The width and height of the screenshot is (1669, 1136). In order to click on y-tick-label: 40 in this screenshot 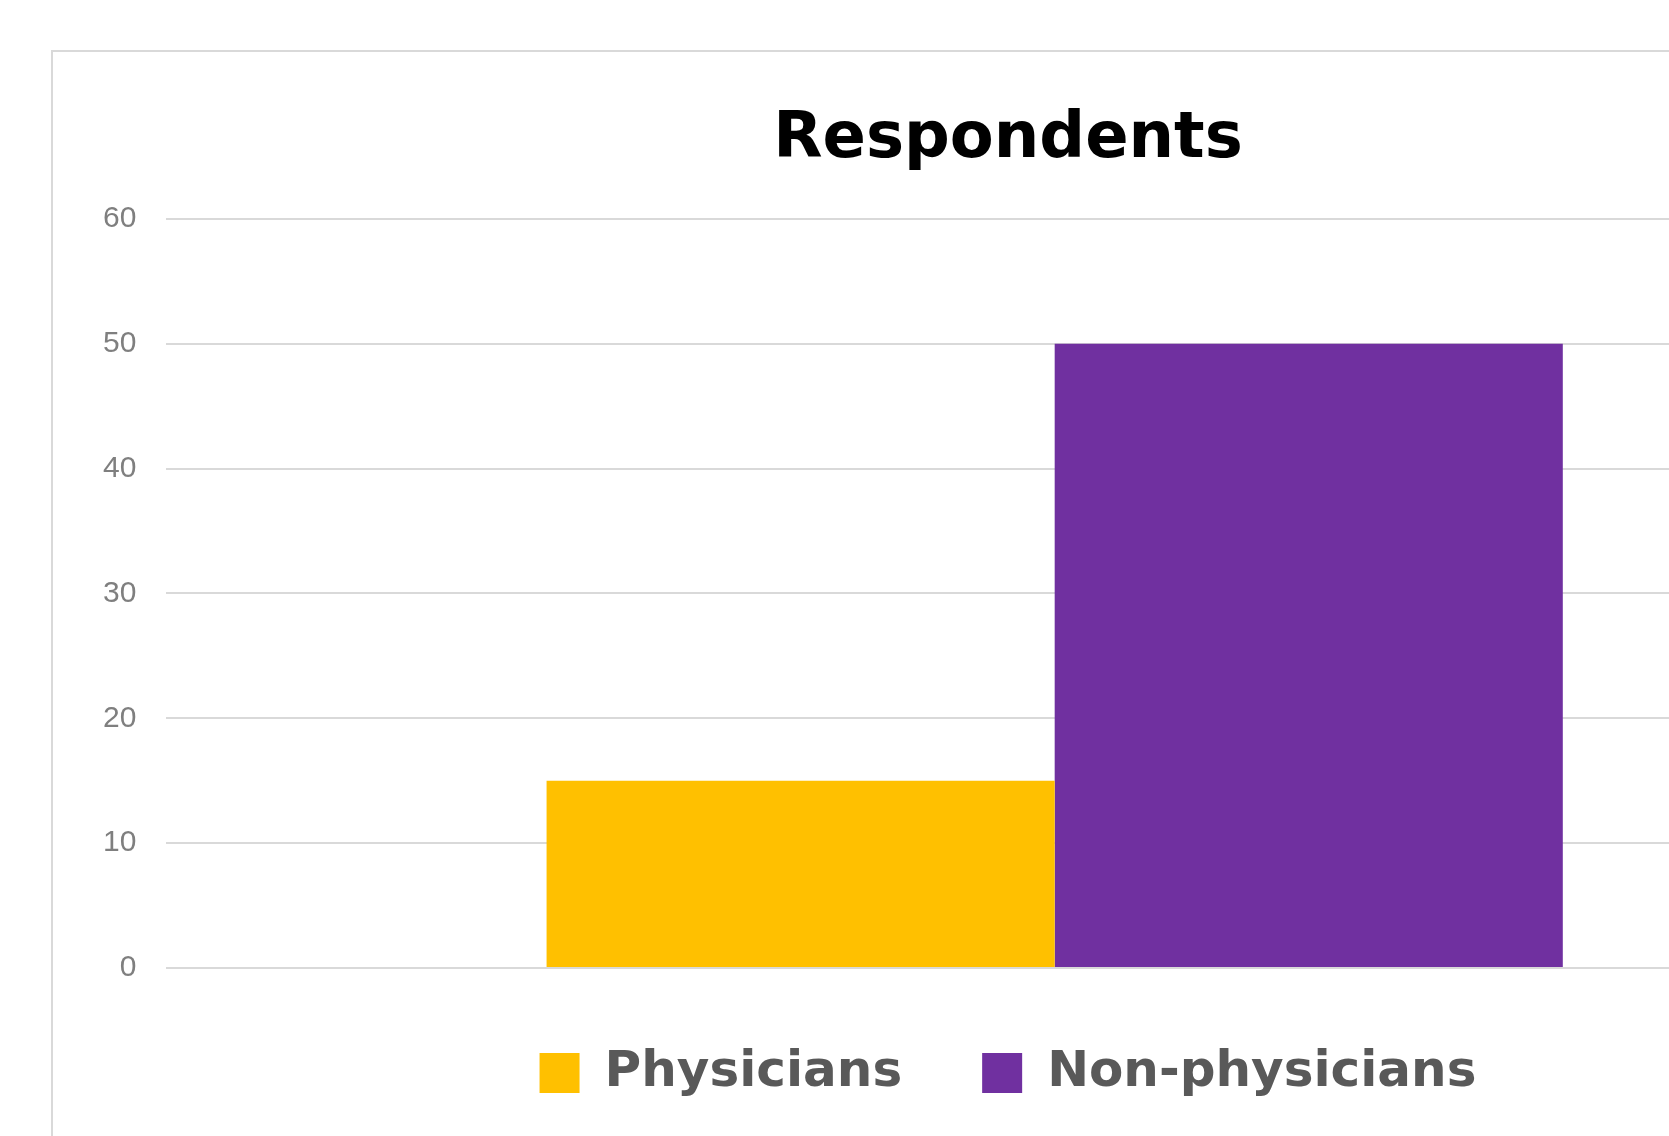, I will do `click(119, 466)`.